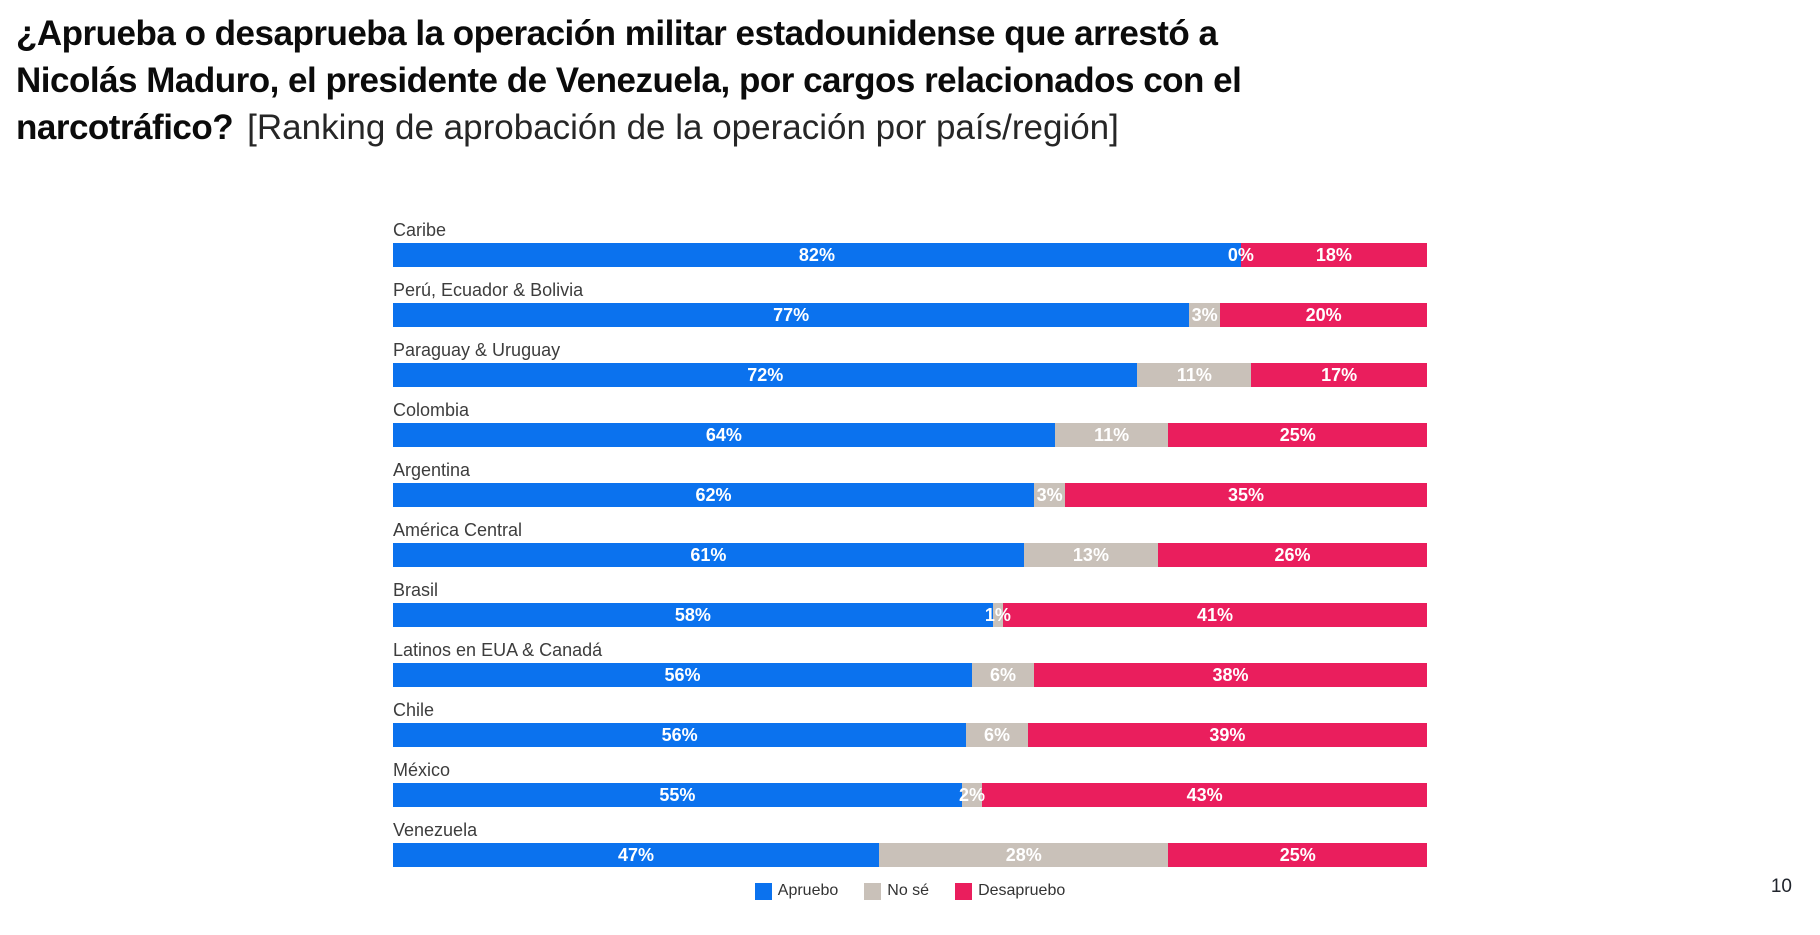 The width and height of the screenshot is (1820, 935). Describe the element at coordinates (873, 891) in the screenshot. I see `legend-swatch-no-se` at that location.